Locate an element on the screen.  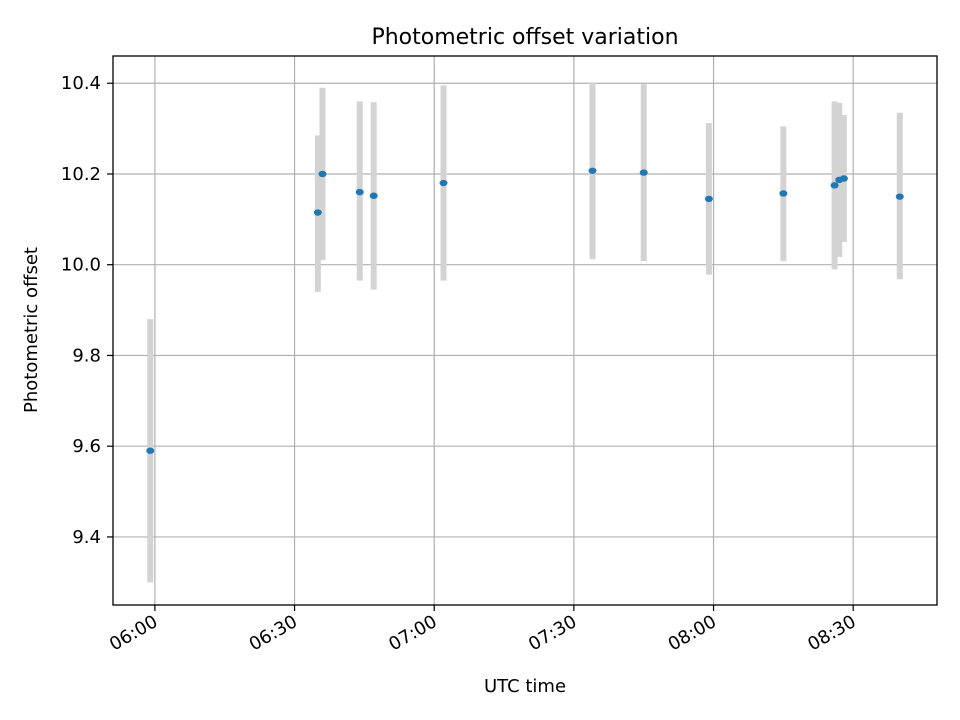
chart-title: Photometric offset variation is located at coordinates (524, 37).